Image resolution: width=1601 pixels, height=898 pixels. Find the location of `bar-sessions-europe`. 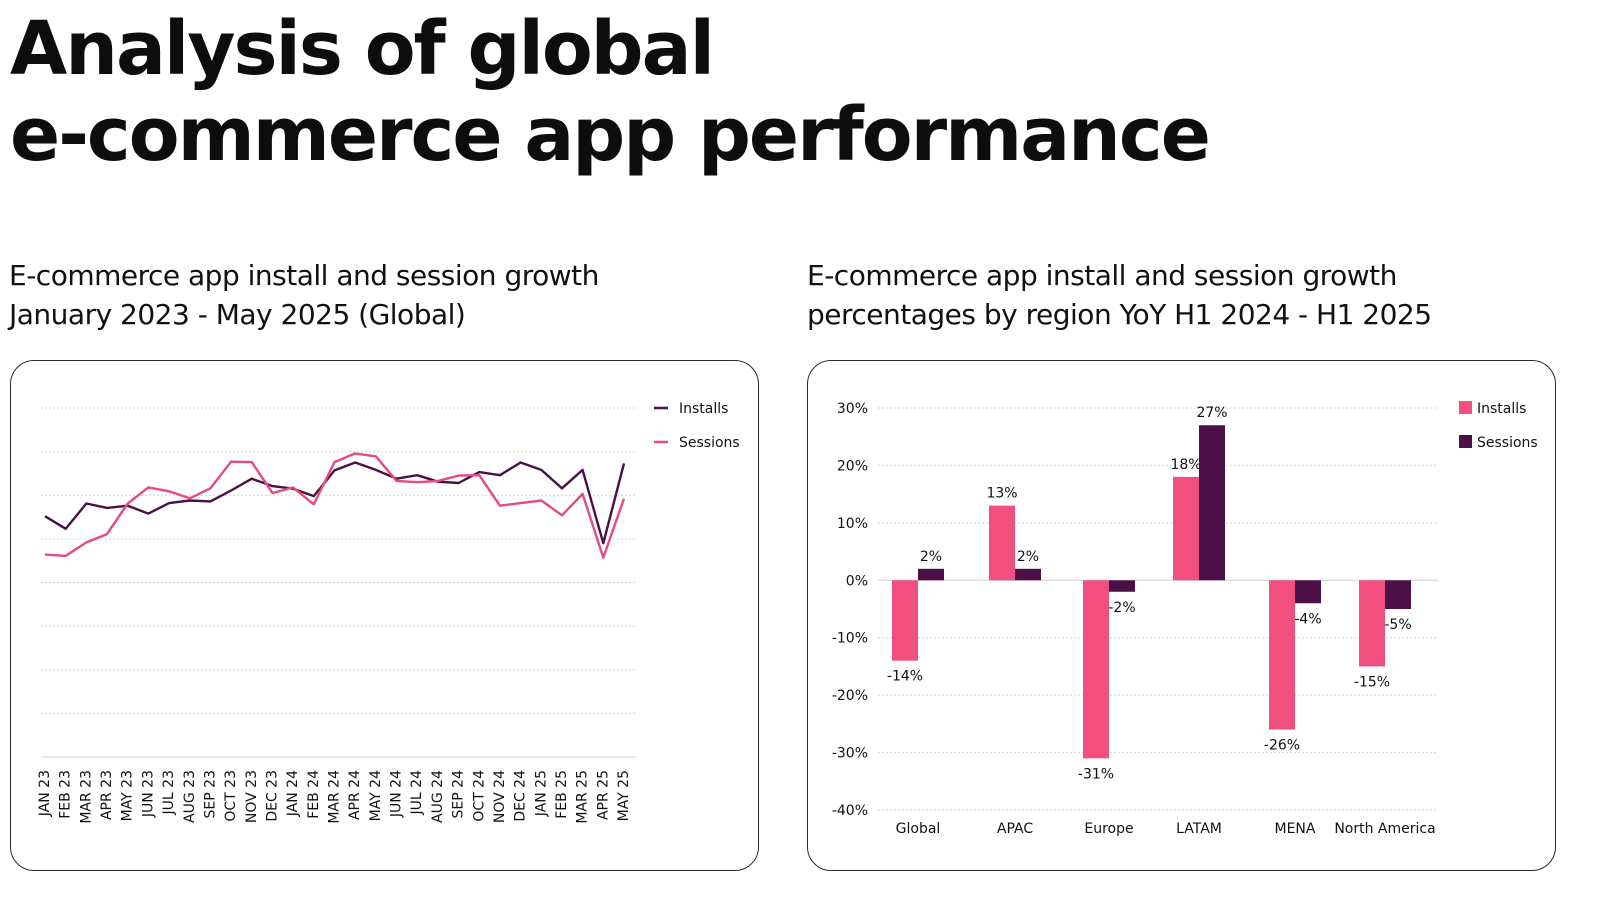

bar-sessions-europe is located at coordinates (1122, 586).